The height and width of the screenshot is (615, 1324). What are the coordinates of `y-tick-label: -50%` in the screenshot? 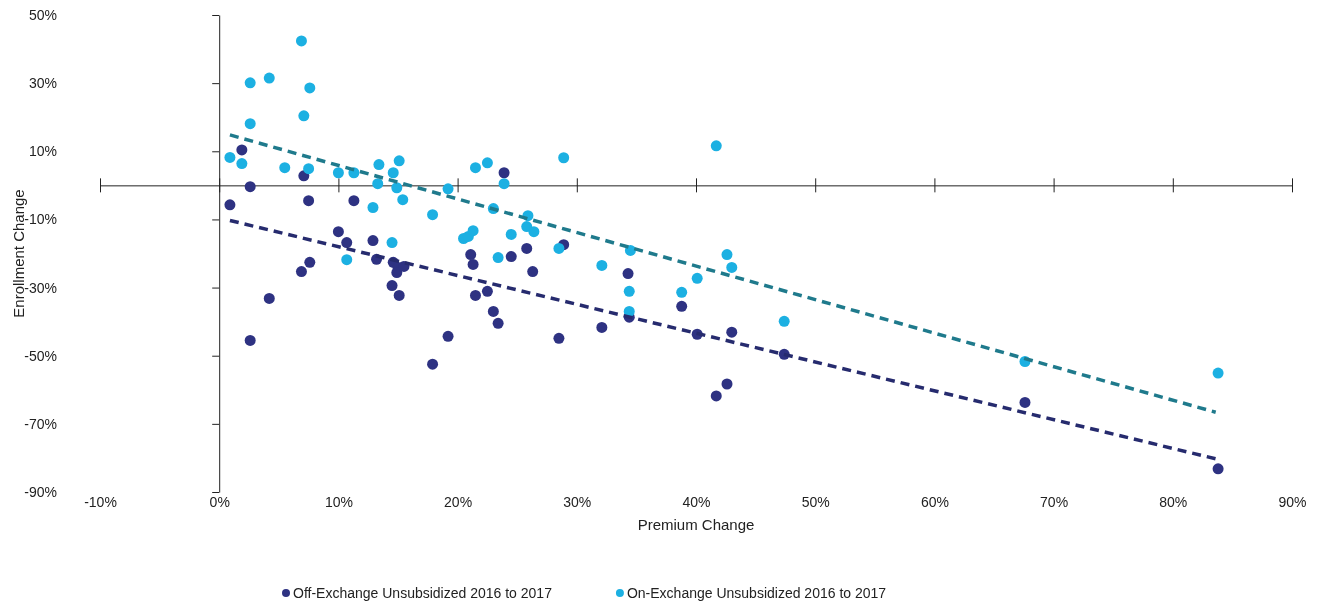 It's located at (40, 355).